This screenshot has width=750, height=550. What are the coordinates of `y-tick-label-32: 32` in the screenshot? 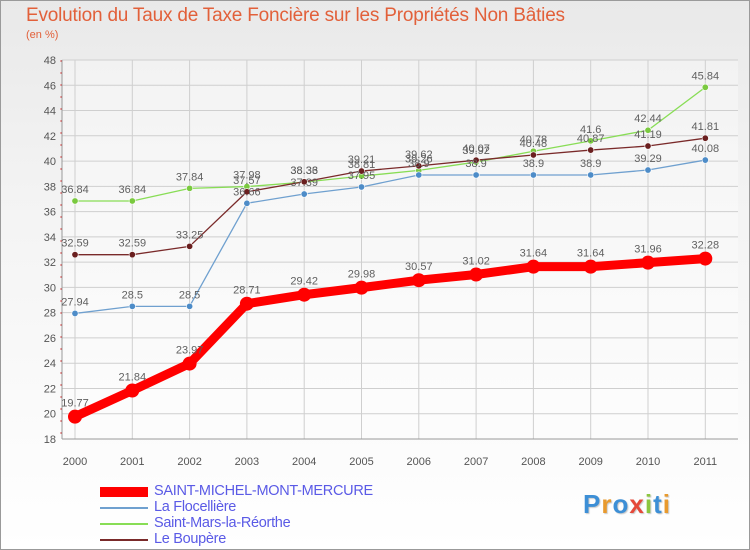 It's located at (50, 263).